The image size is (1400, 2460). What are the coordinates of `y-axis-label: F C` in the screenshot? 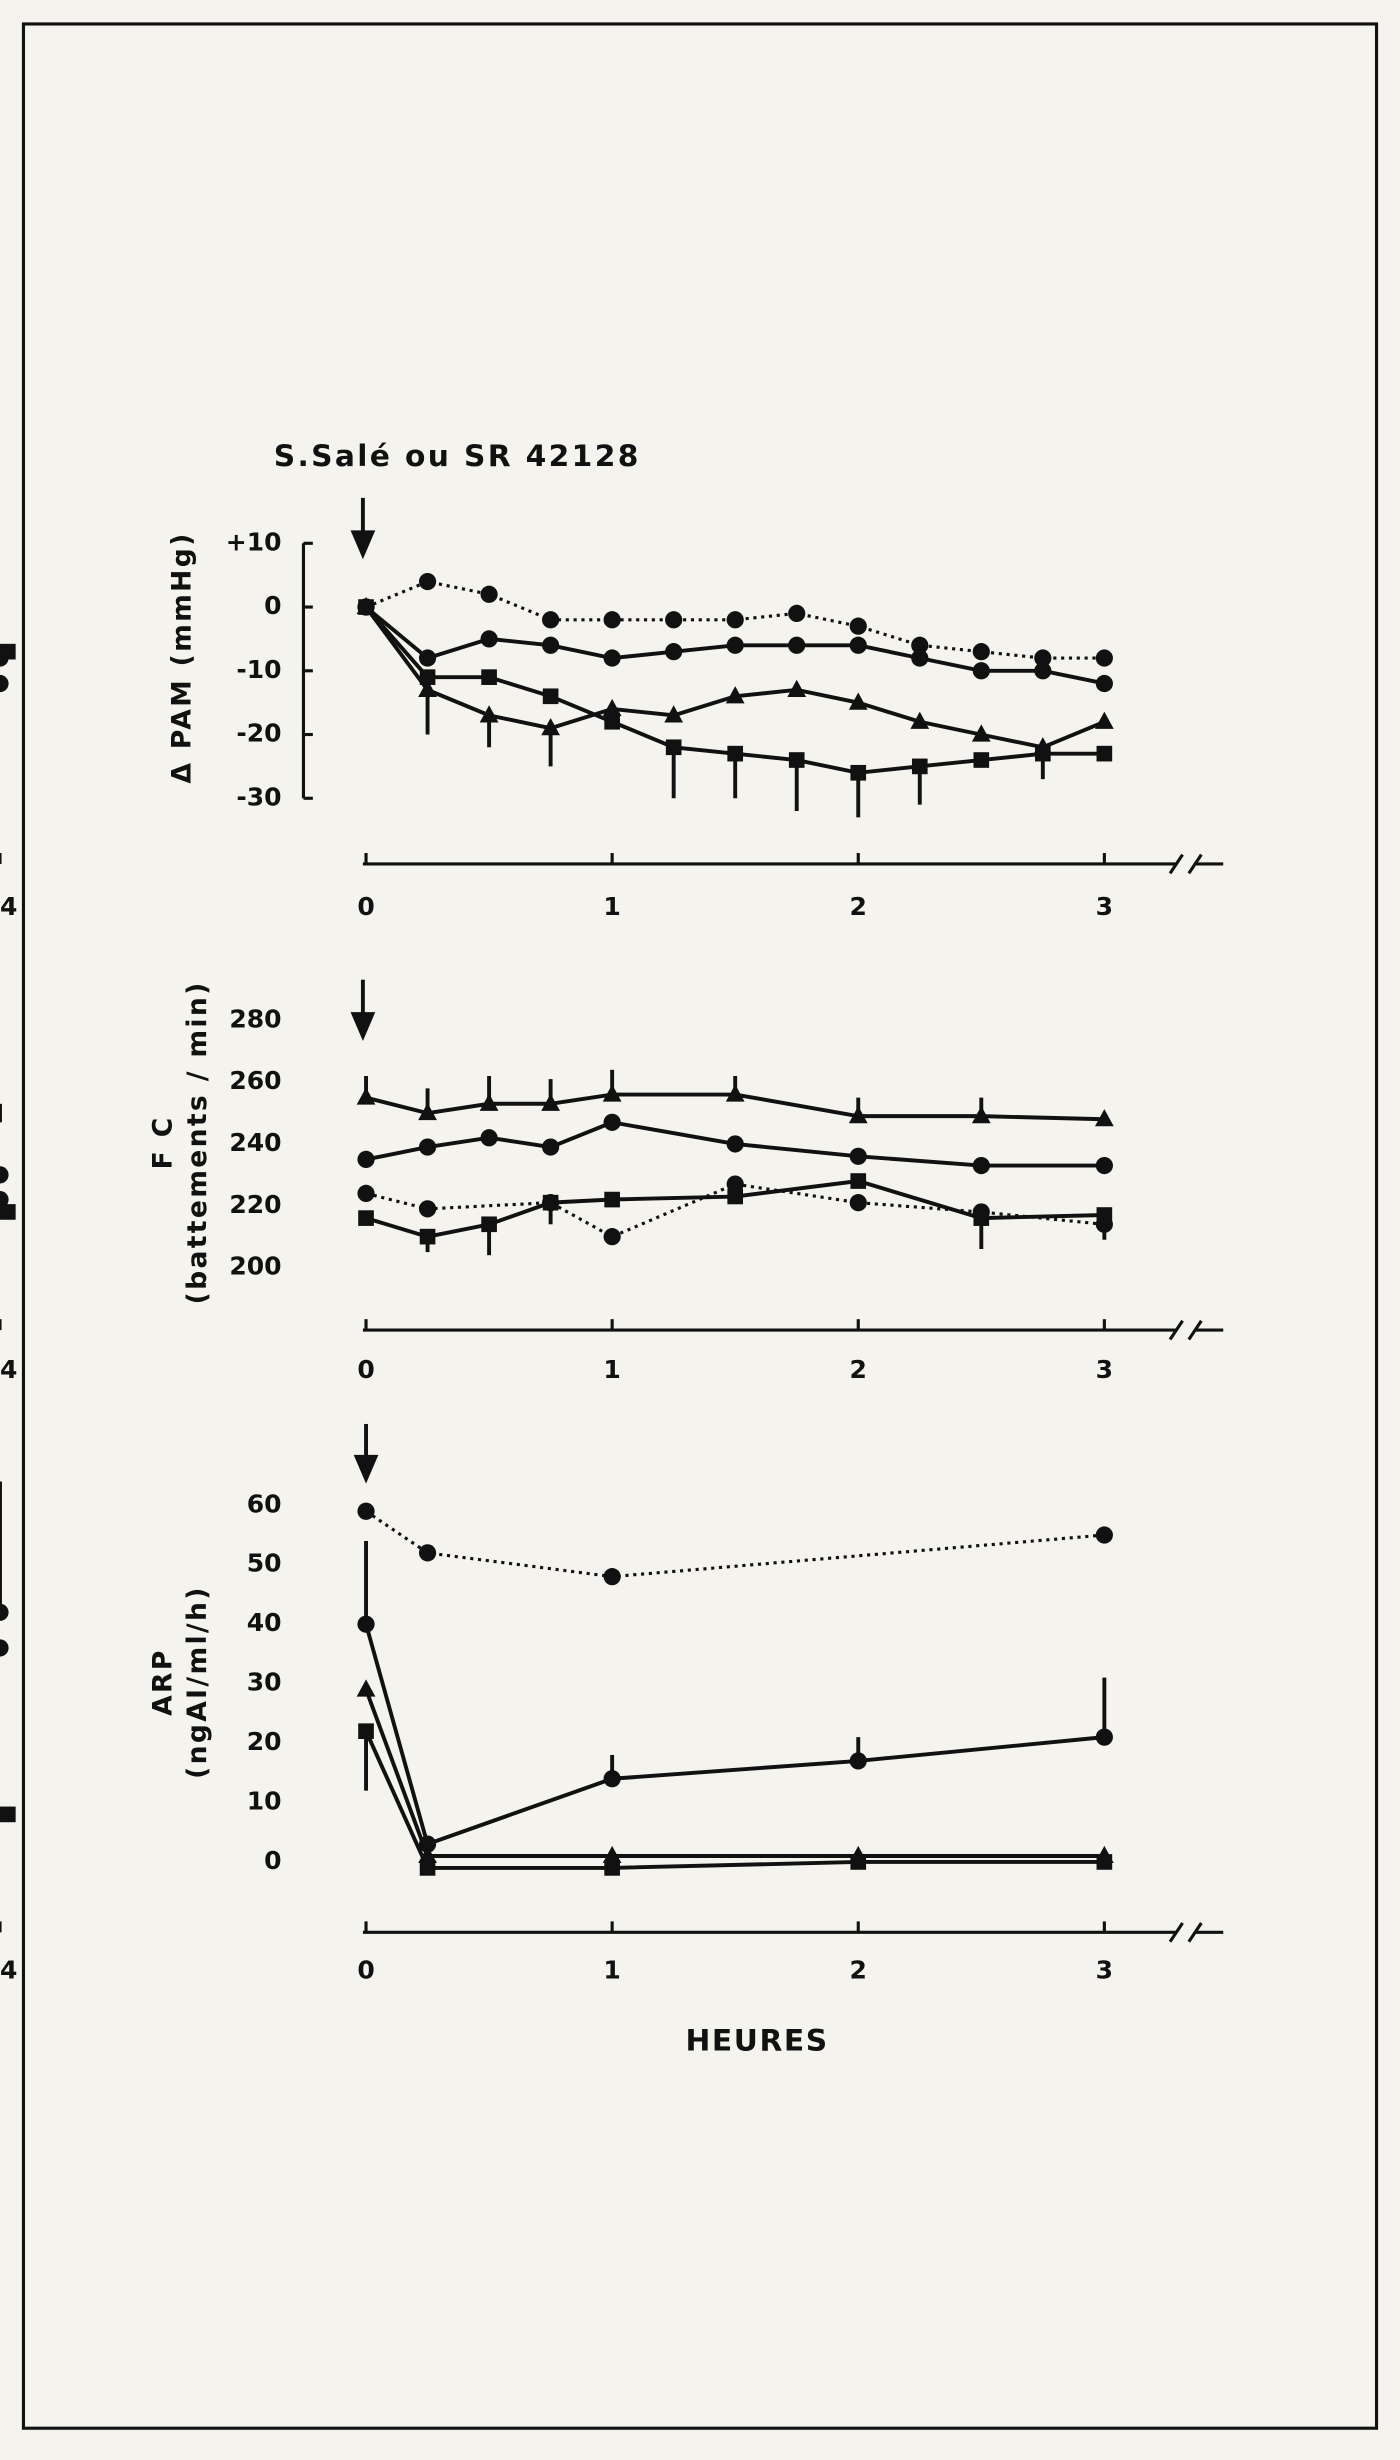 It's located at (163, 1142).